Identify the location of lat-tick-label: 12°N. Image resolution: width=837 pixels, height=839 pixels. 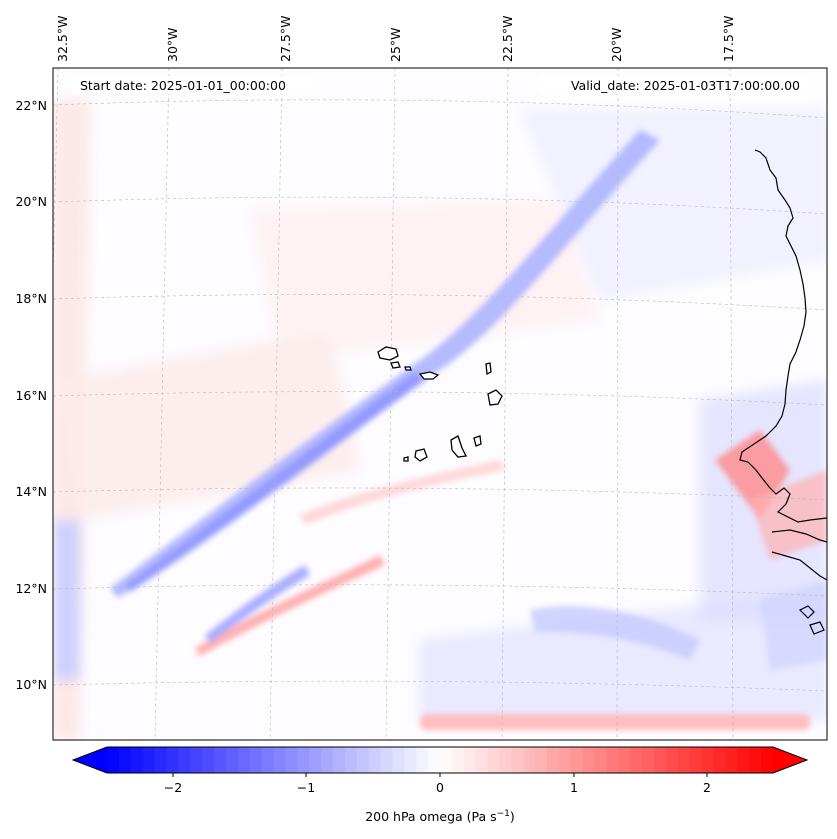
(31, 588).